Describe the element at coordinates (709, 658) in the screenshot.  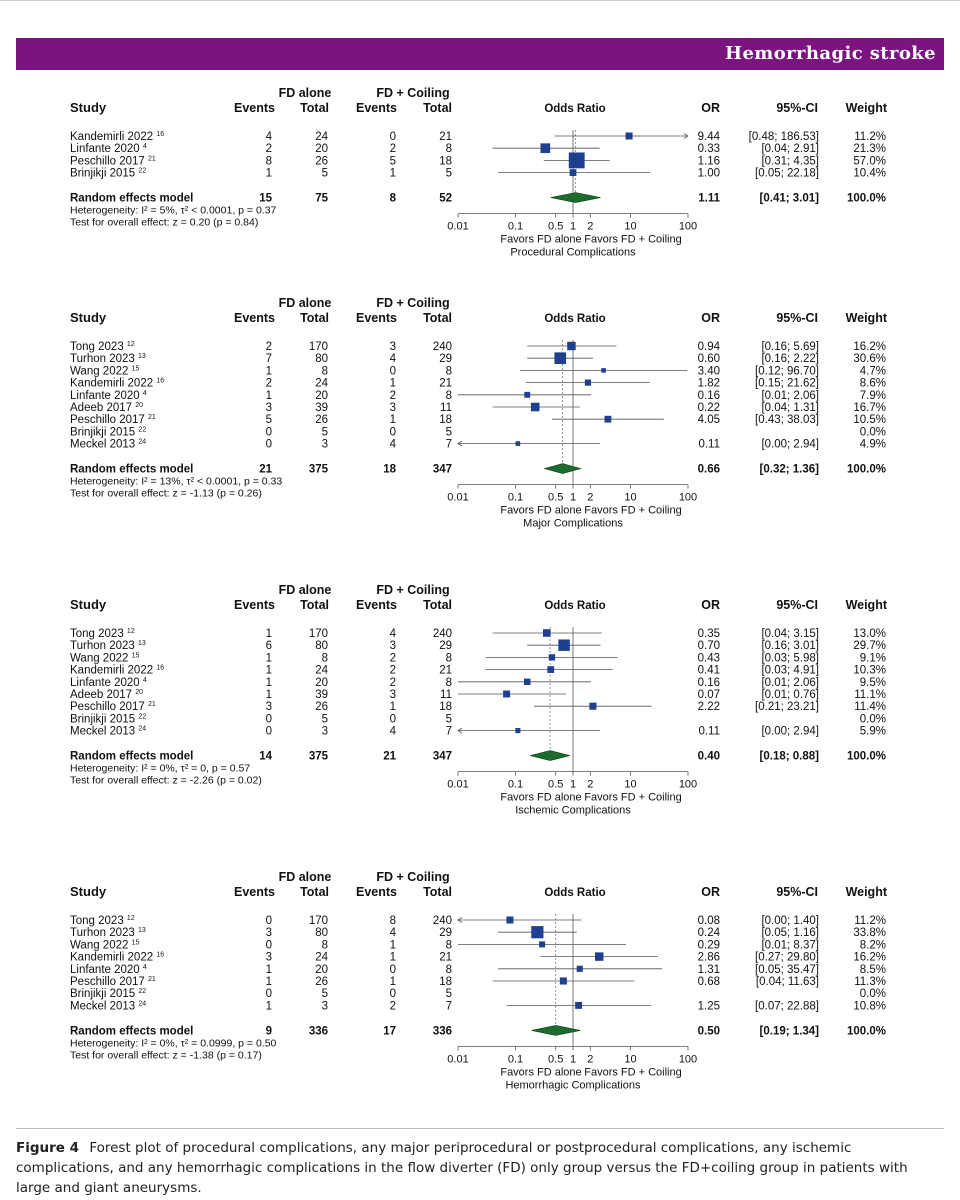
I see `study-or: 0.43` at that location.